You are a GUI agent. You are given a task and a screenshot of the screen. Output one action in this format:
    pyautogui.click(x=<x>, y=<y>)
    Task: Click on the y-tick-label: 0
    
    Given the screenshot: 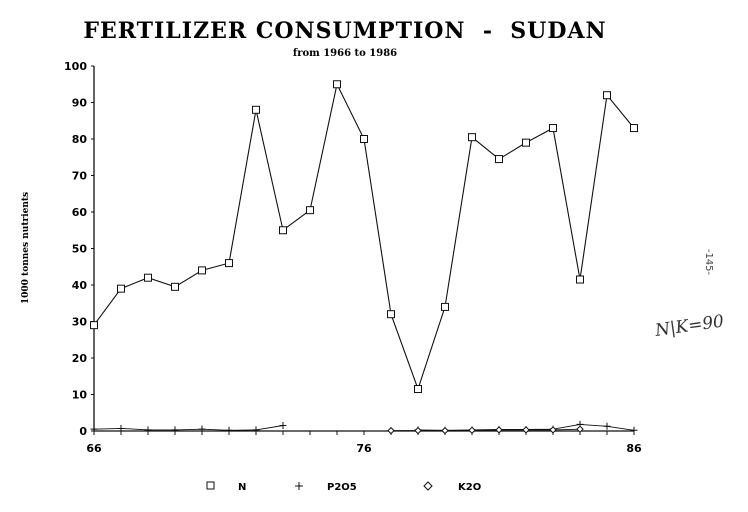 What is the action you would take?
    pyautogui.click(x=83, y=431)
    